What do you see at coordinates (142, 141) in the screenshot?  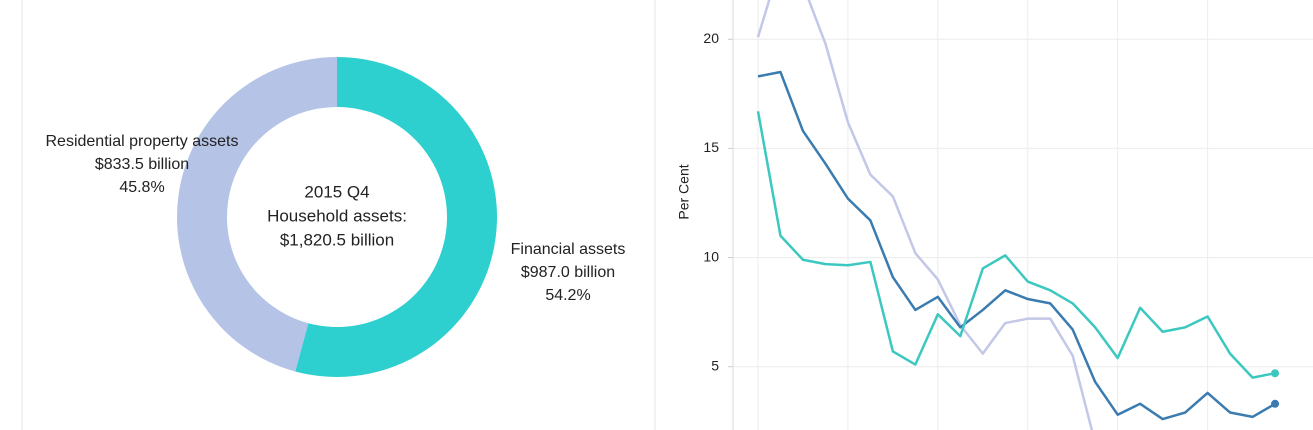 I see `slice-label: Residential property assets` at bounding box center [142, 141].